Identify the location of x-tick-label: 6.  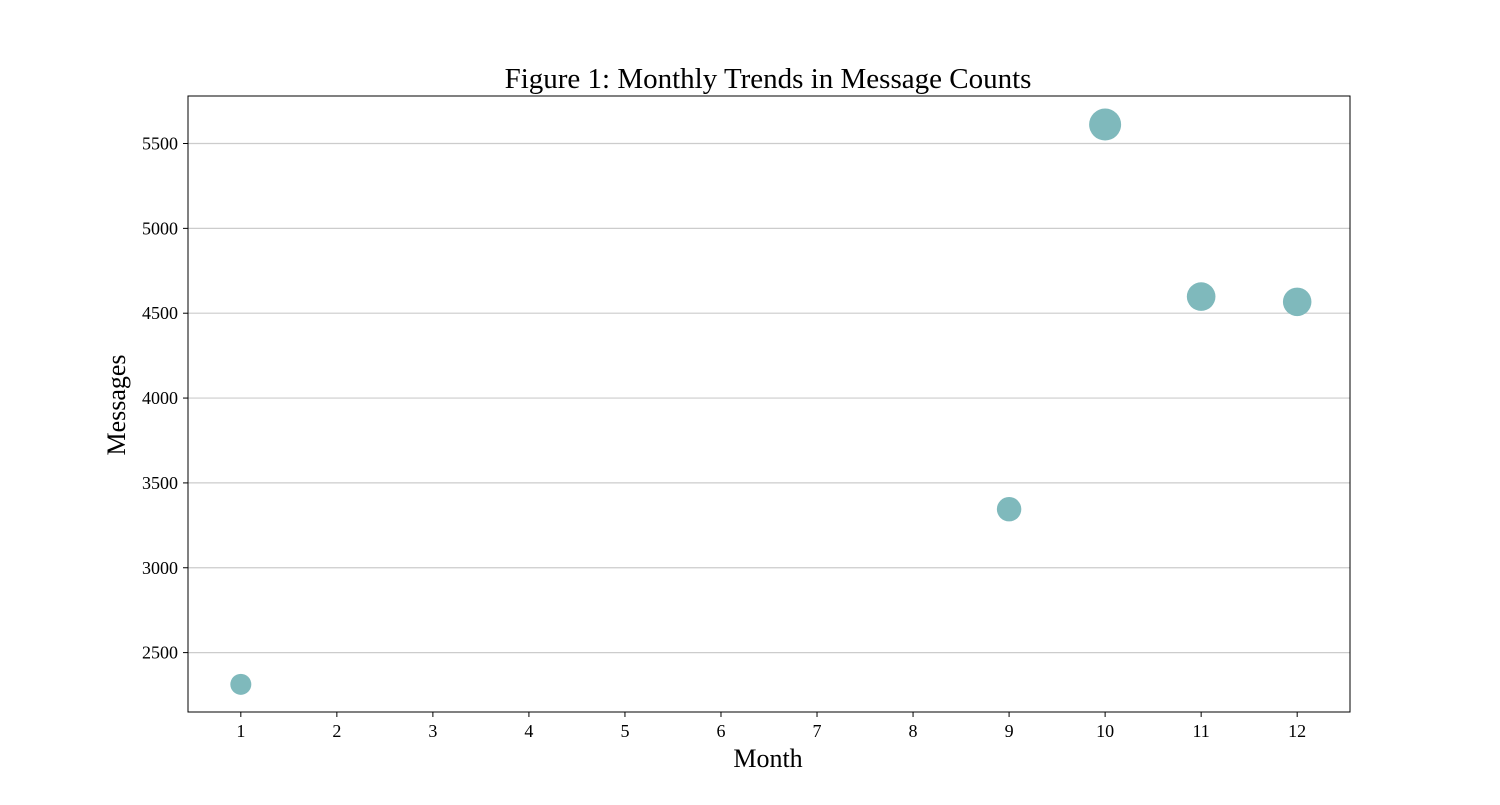
(720, 731).